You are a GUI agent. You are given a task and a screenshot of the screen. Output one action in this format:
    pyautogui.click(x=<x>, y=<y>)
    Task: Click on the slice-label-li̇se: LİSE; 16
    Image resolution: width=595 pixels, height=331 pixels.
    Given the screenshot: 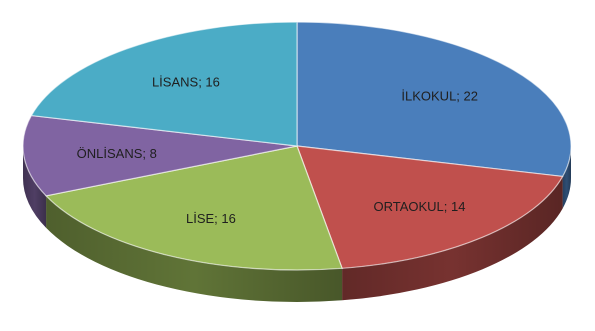 What is the action you would take?
    pyautogui.click(x=211, y=218)
    